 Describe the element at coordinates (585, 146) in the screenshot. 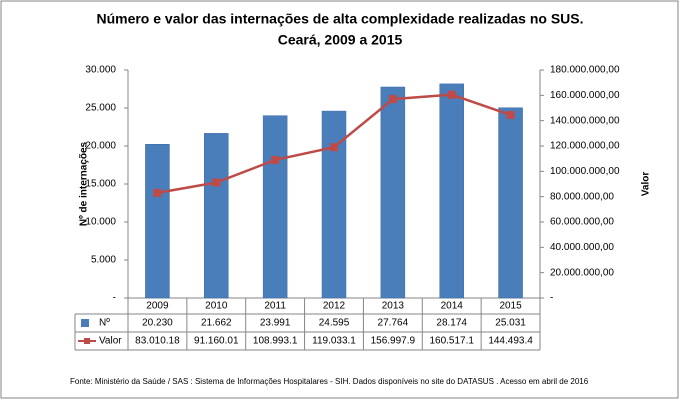

I see `y2-tick-label: 120.000.000,00` at that location.